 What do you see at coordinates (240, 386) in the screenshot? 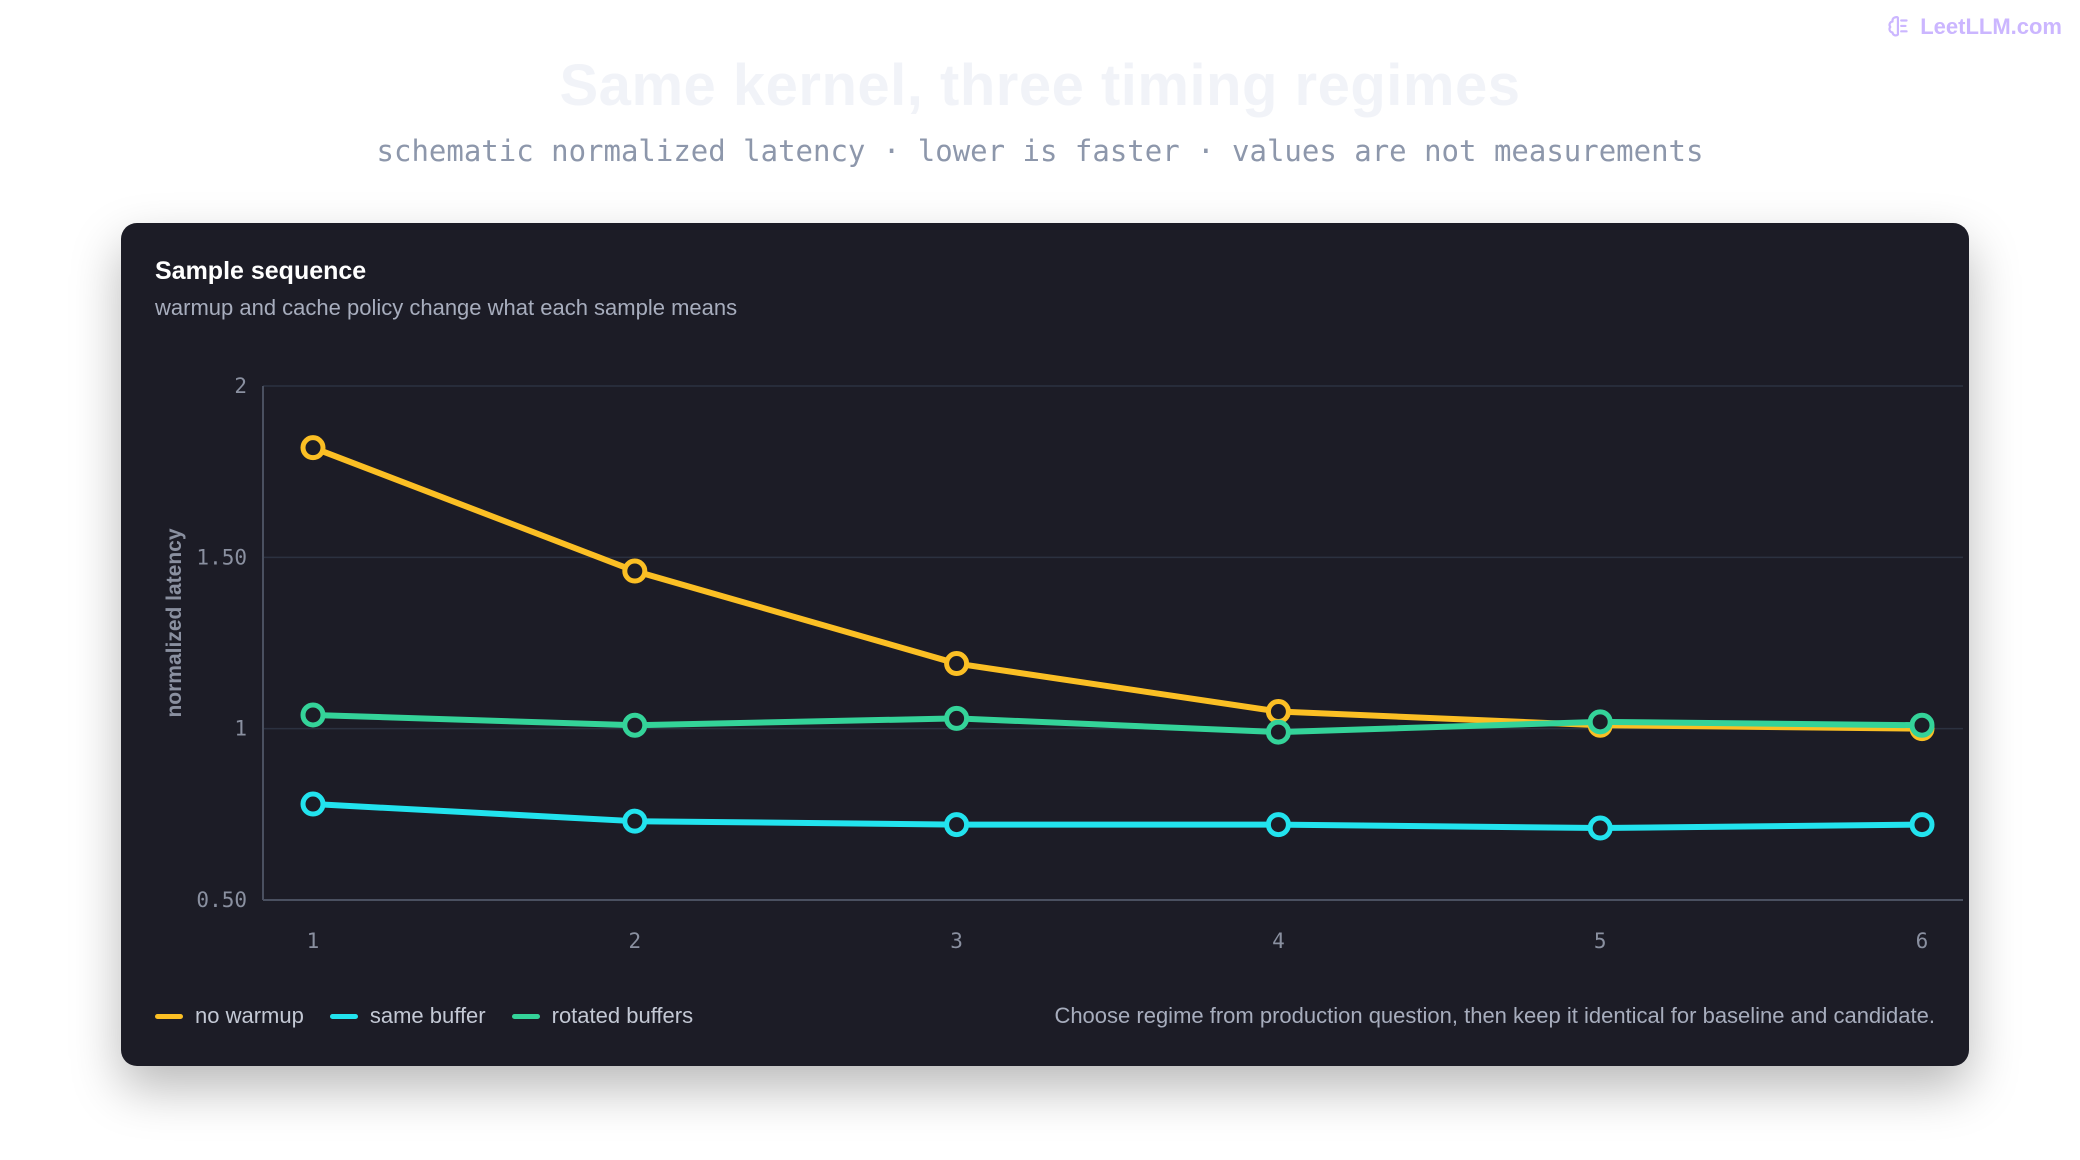
I see `y-tick-label: 2` at bounding box center [240, 386].